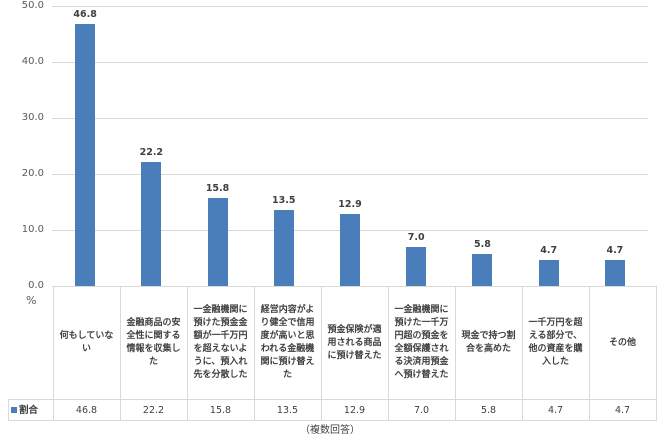 This screenshot has height=438, width=660. I want to click on y-tick-label: 50.0, so click(32, 5).